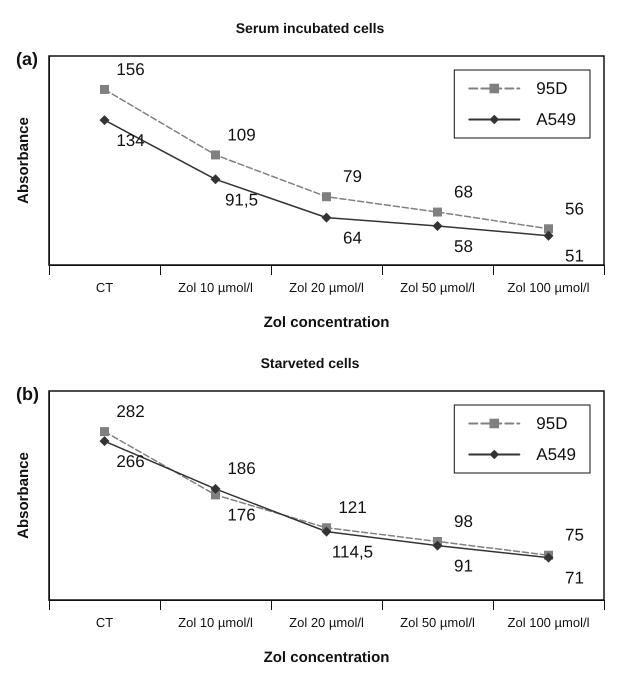 Image resolution: width=620 pixels, height=690 pixels. What do you see at coordinates (352, 238) in the screenshot?
I see `data-label: 64` at bounding box center [352, 238].